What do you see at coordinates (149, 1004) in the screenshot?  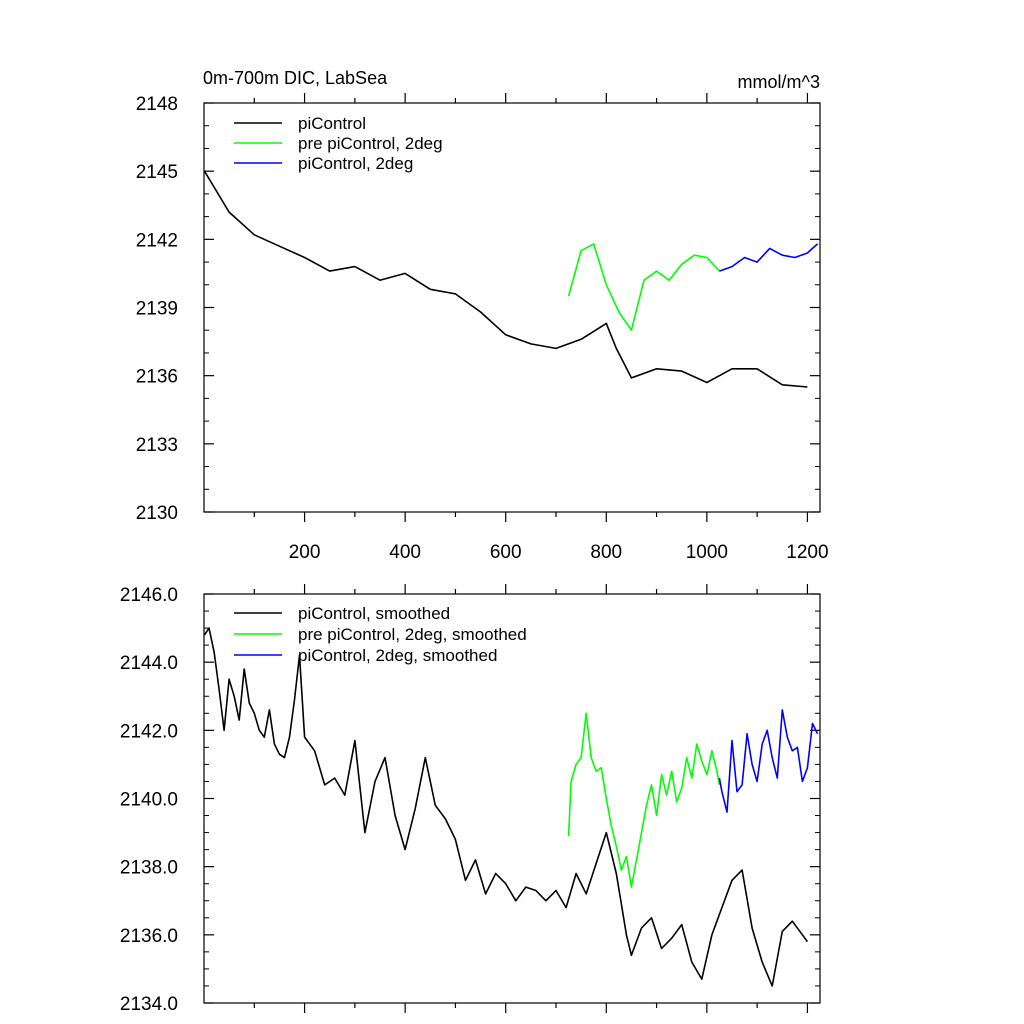 I see `y-tick-label: 2134.0` at bounding box center [149, 1004].